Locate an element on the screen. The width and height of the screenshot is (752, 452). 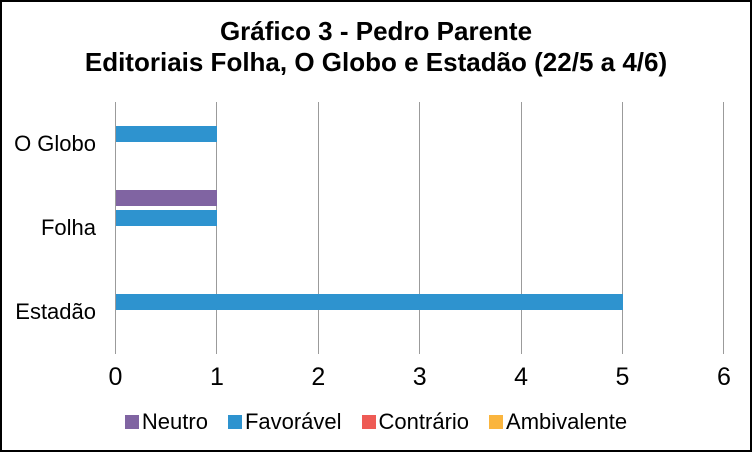
legend-label: Favorável is located at coordinates (293, 421).